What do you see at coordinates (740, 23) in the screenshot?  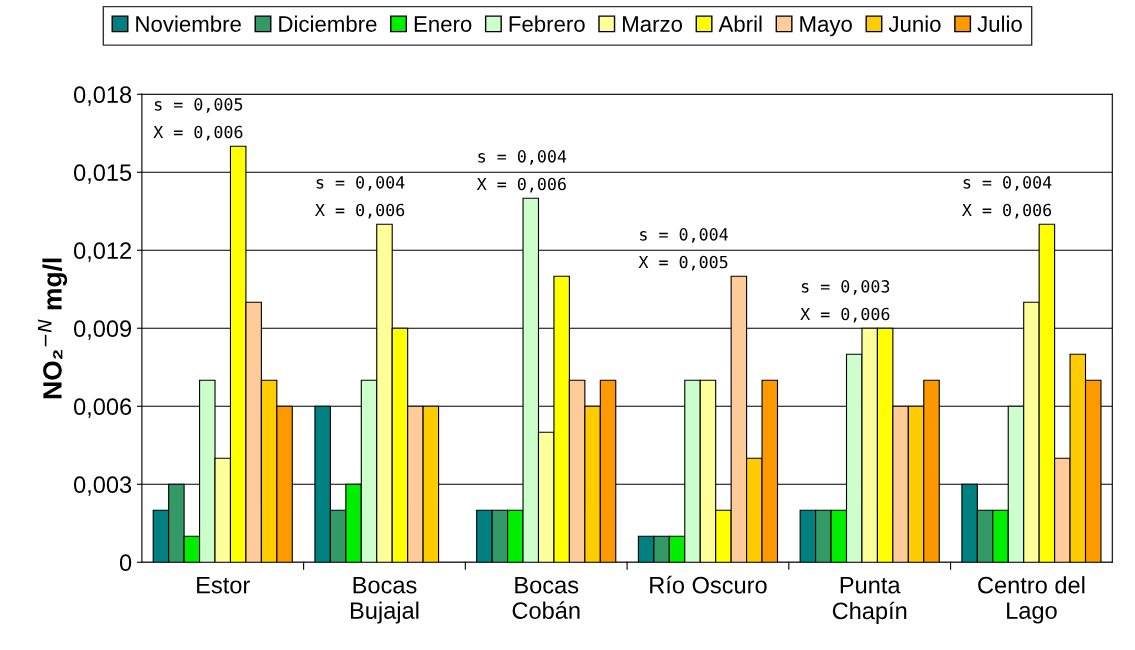 I see `legend-label: Abril` at bounding box center [740, 23].